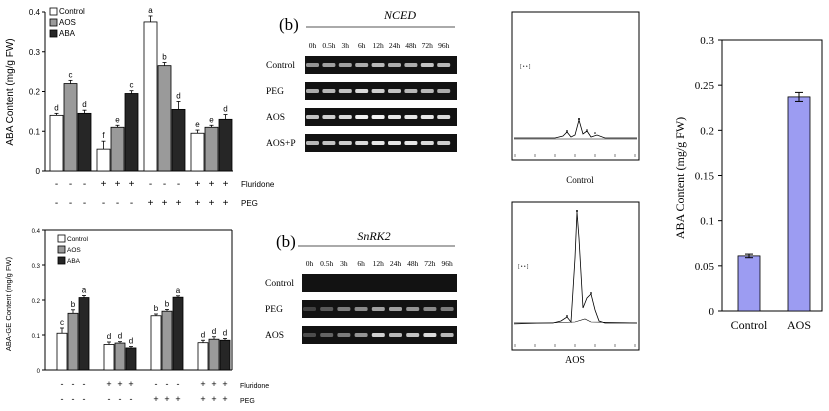  What do you see at coordinates (313, 45) in the screenshot?
I see `timepoint-label: 0h` at bounding box center [313, 45].